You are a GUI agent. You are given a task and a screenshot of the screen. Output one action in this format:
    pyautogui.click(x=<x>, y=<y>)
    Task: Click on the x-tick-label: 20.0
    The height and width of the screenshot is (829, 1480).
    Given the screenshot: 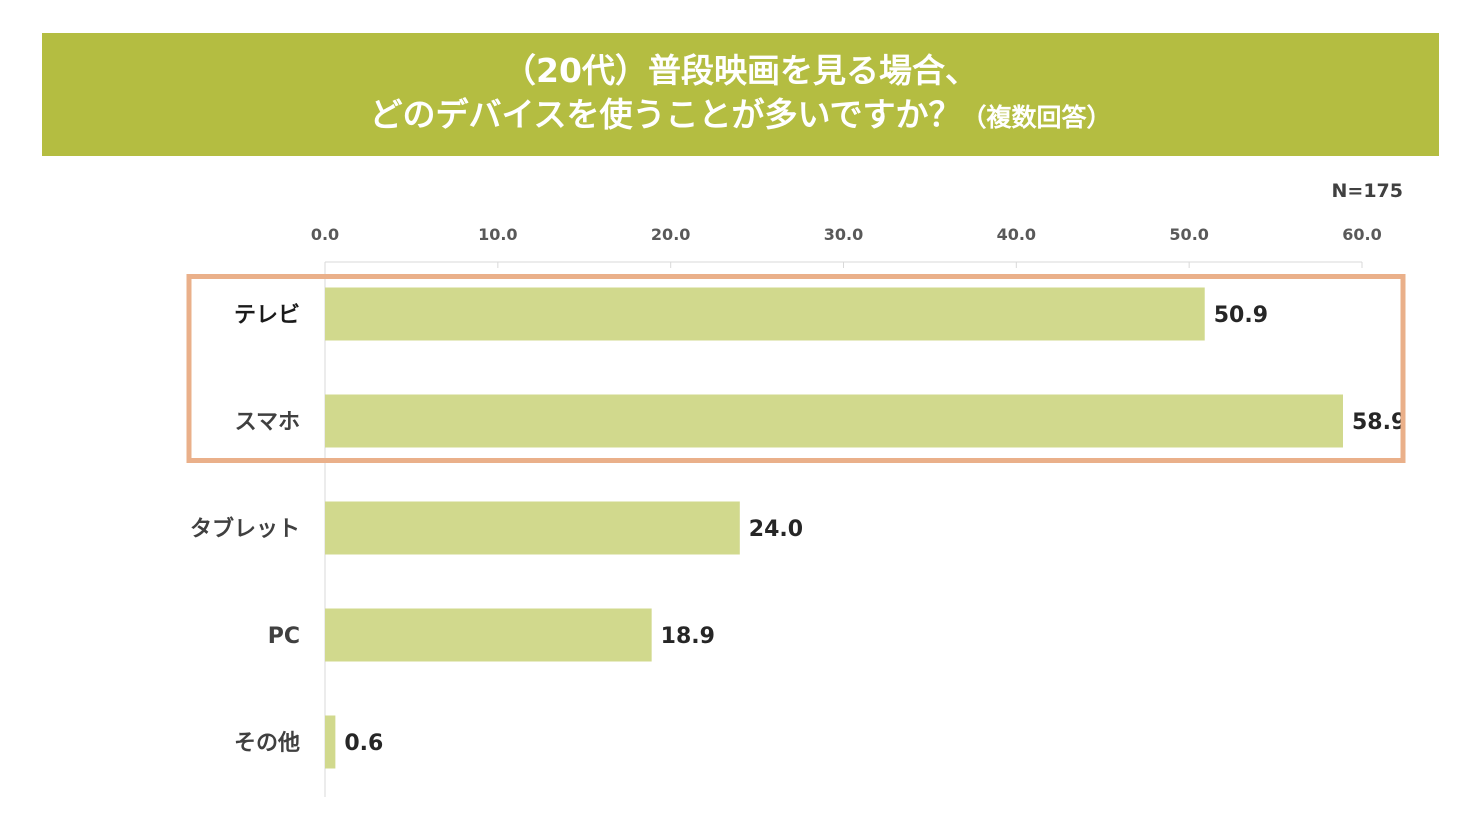 What is the action you would take?
    pyautogui.click(x=670, y=234)
    